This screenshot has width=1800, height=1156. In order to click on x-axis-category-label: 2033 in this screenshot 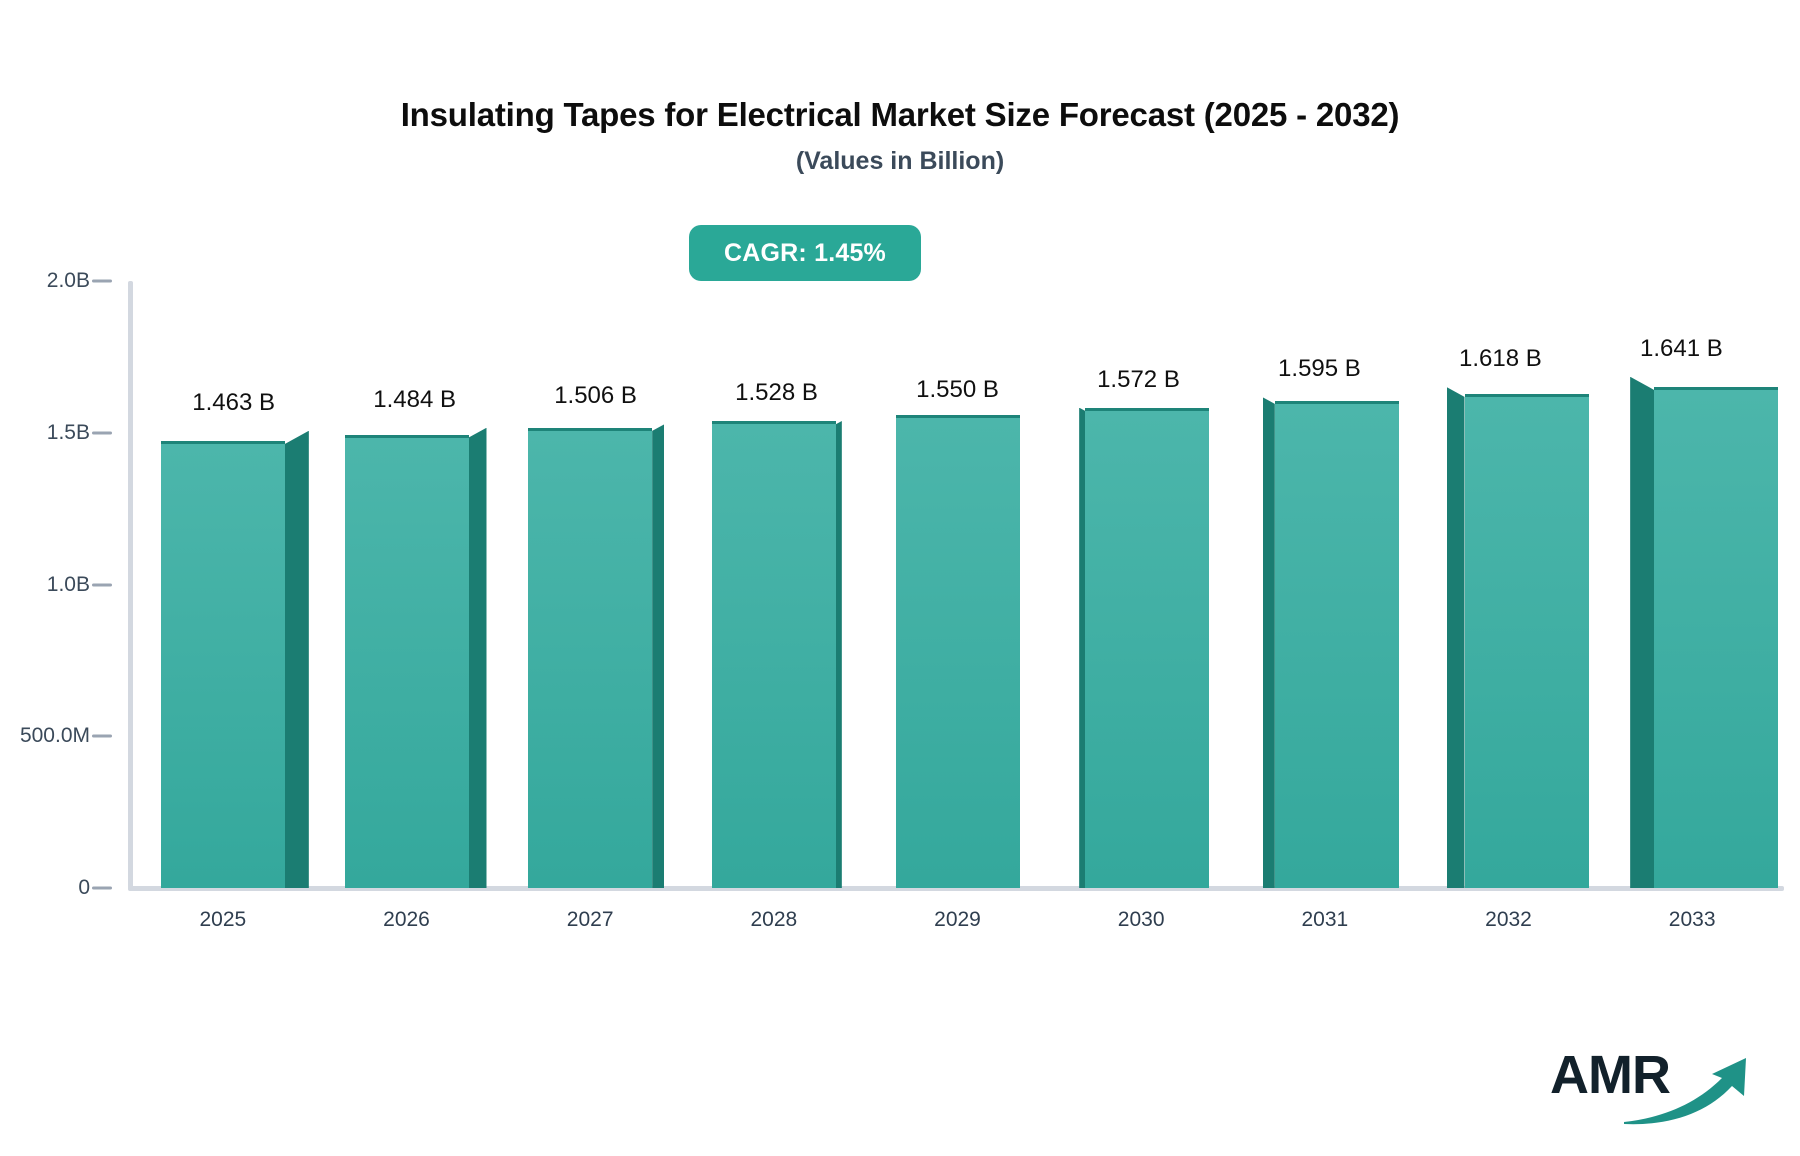, I will do `click(1692, 919)`.